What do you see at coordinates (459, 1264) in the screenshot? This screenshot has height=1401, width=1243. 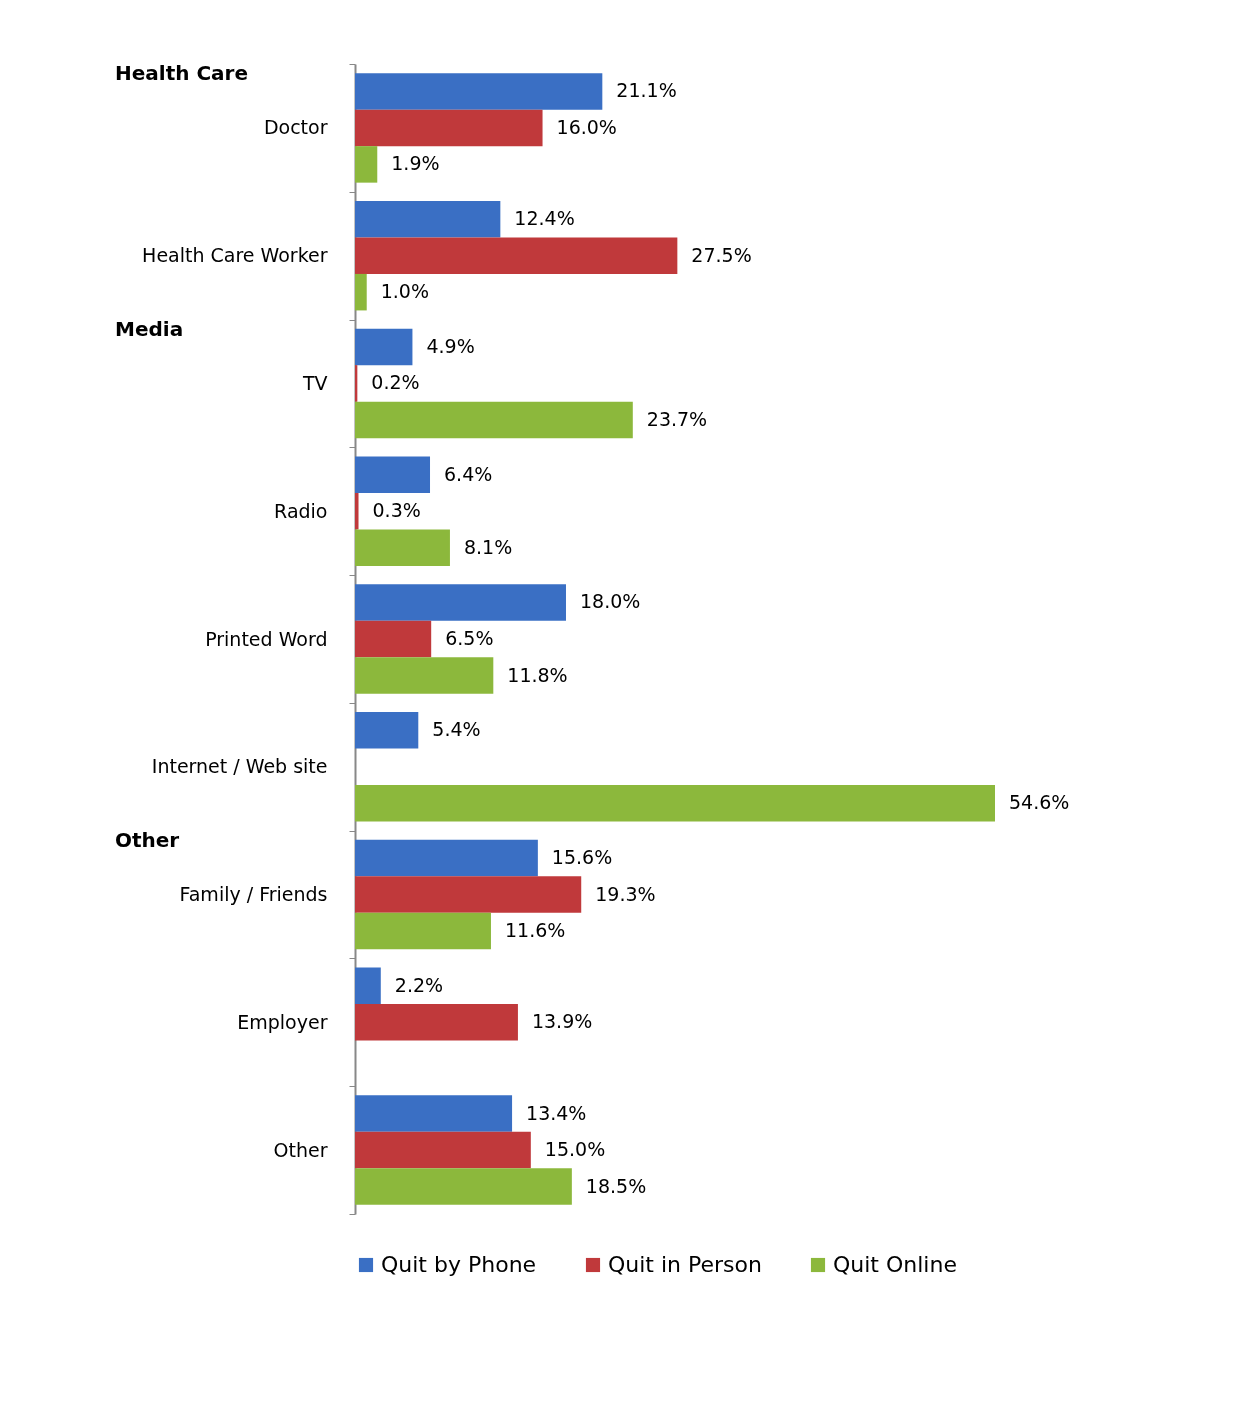 I see `legend-label: Quit by Phone` at bounding box center [459, 1264].